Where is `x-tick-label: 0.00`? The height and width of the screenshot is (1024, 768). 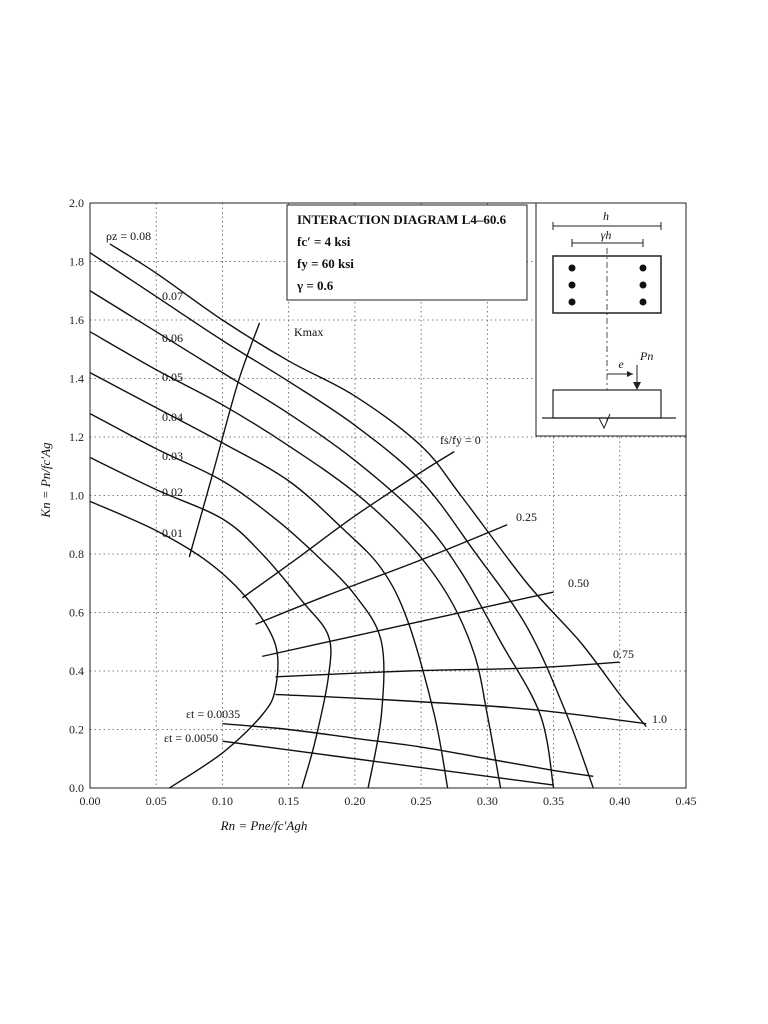
x-tick-label: 0.00 is located at coordinates (90, 801).